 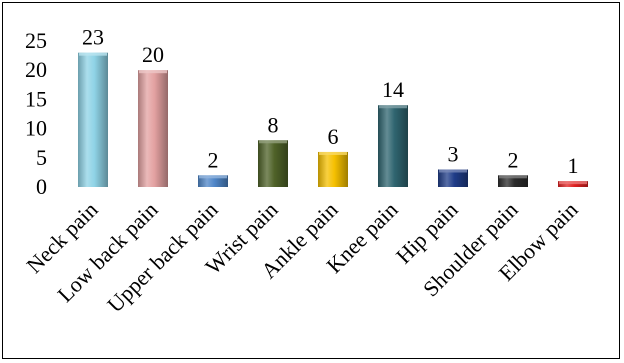 I want to click on data-label: 6, so click(x=333, y=136).